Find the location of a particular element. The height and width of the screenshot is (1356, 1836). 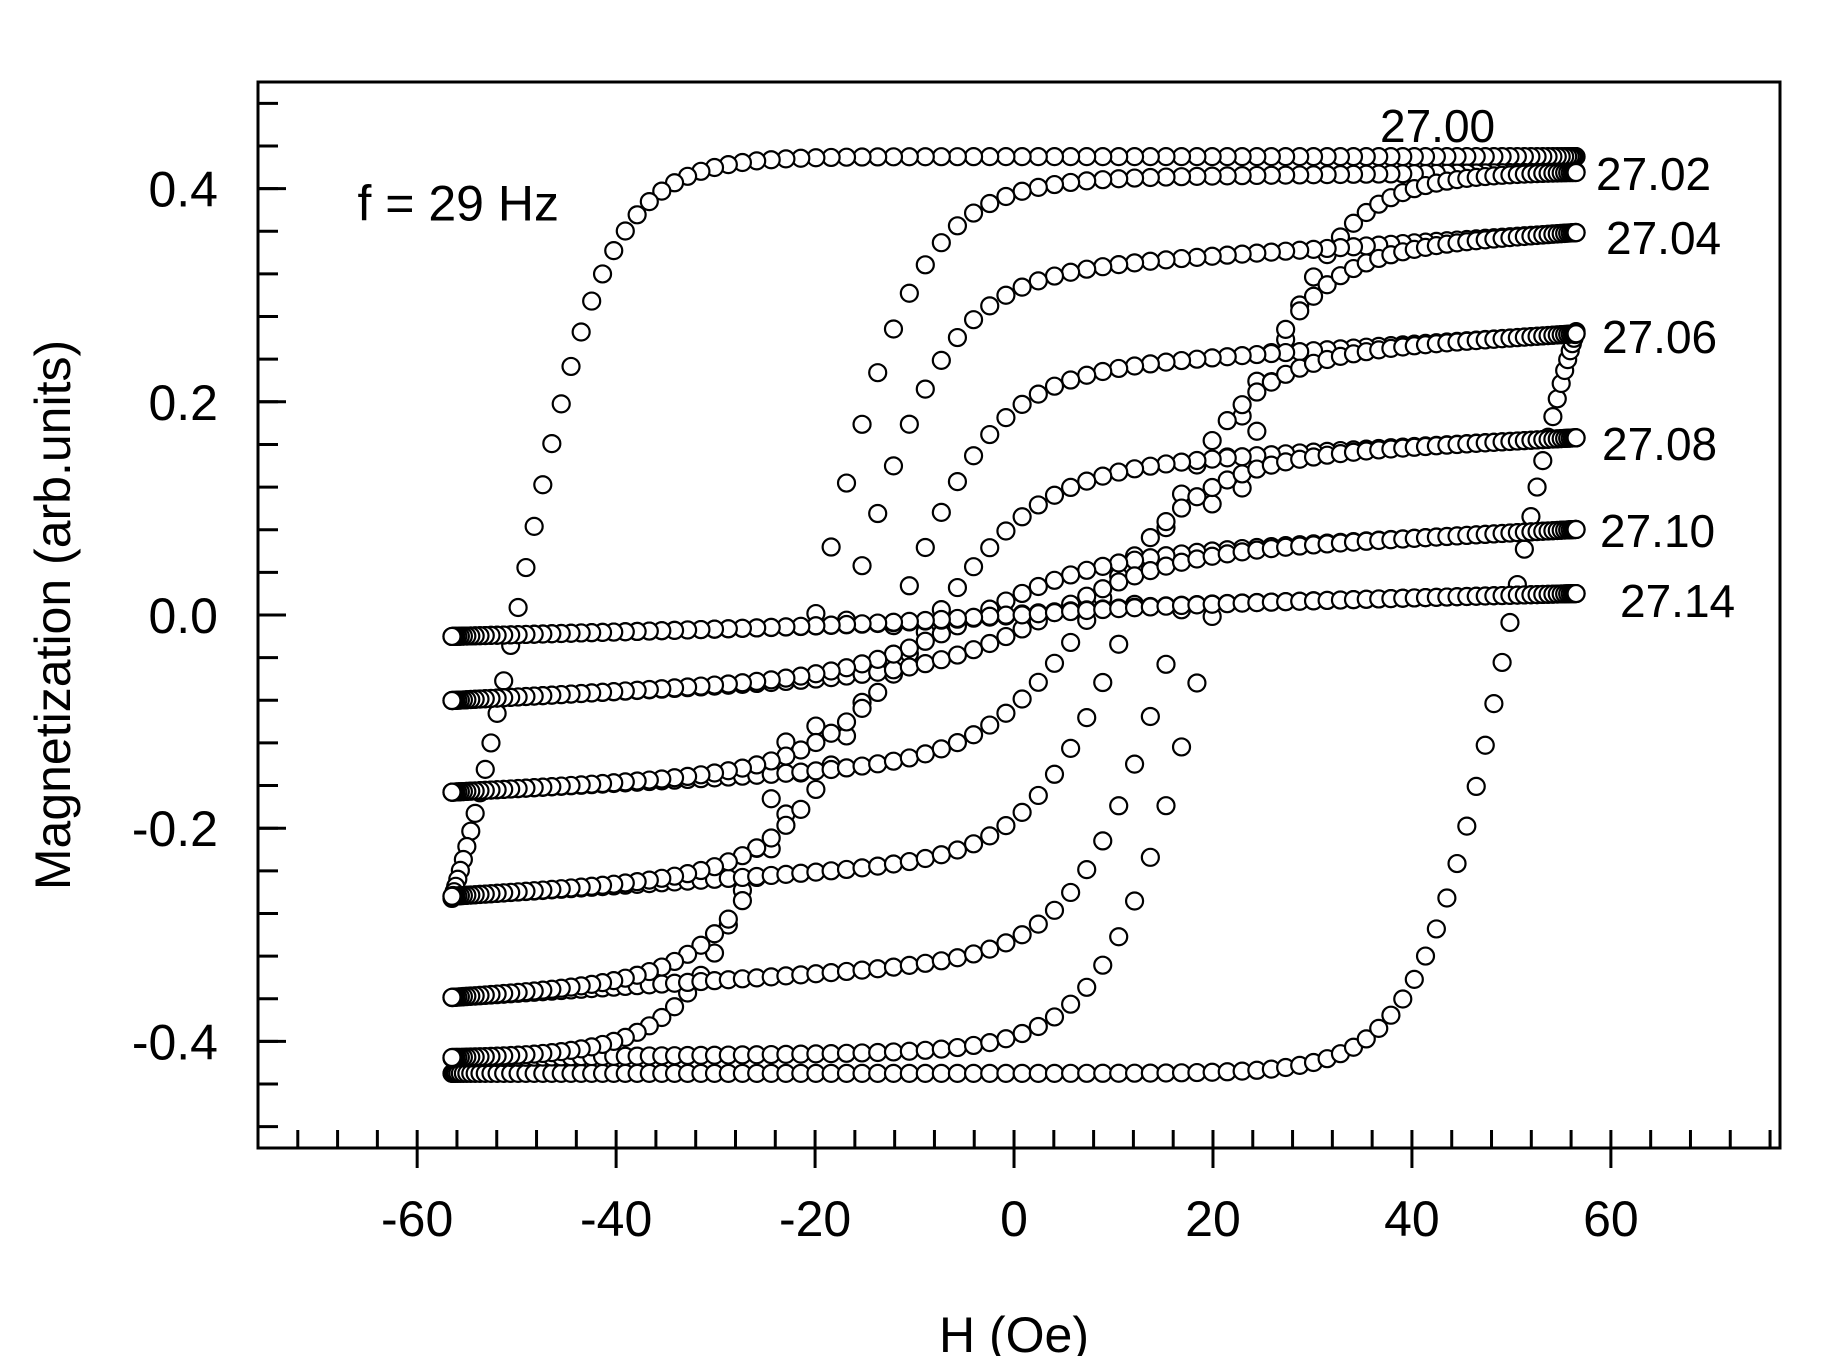

x-tick-label: 40 is located at coordinates (1412, 1219).